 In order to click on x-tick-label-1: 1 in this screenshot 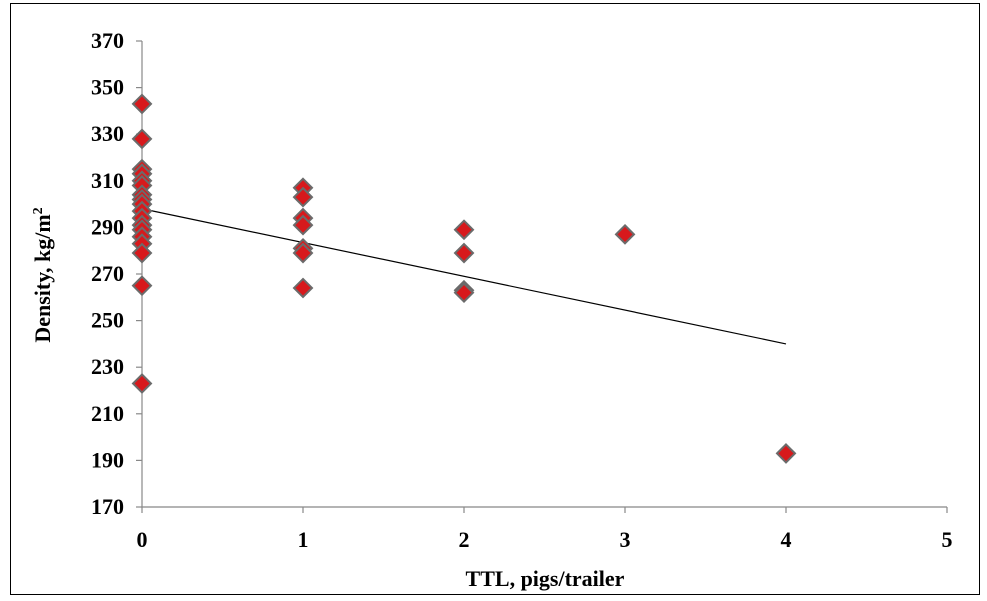, I will do `click(303, 539)`.